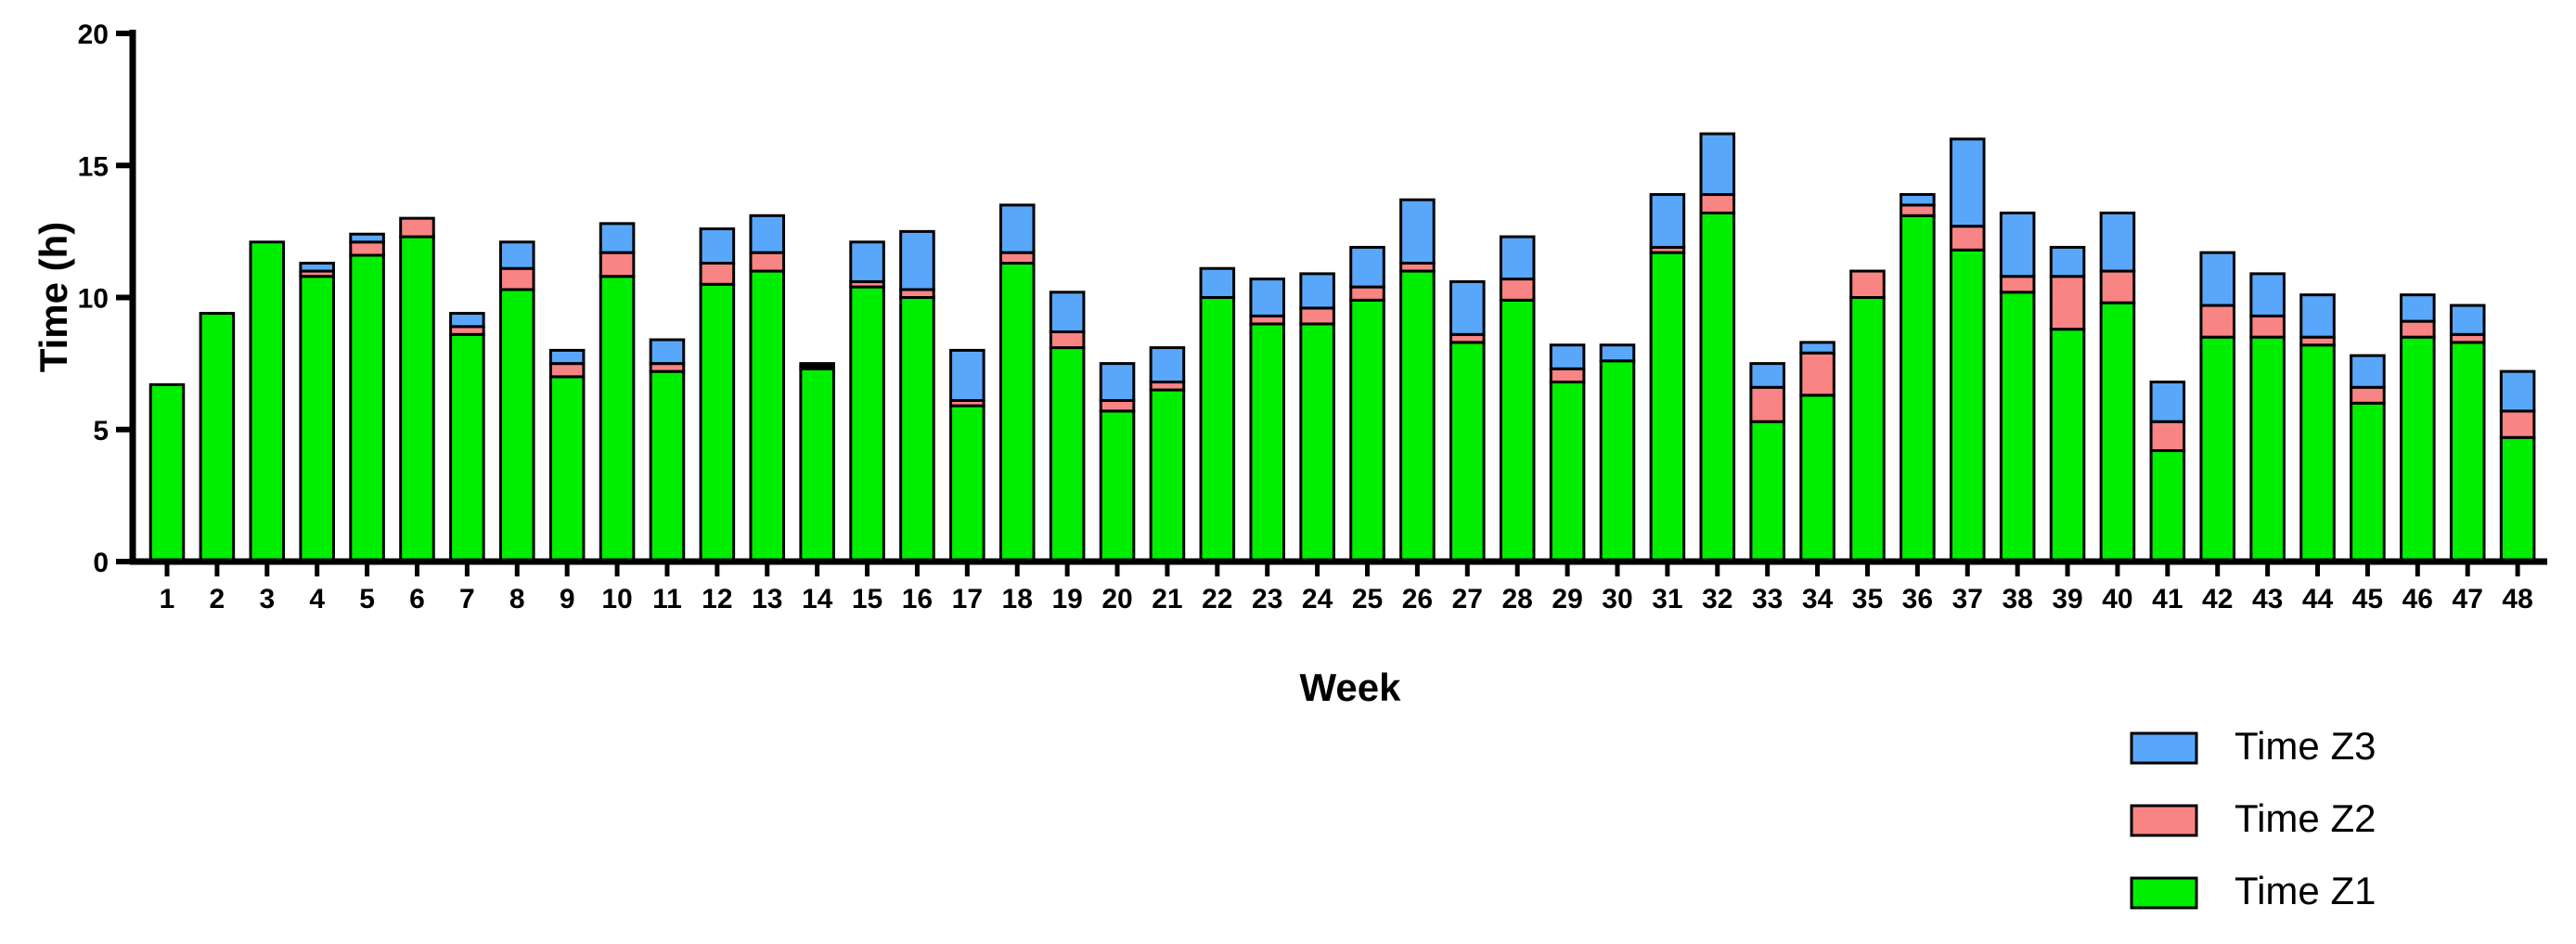 The height and width of the screenshot is (944, 2576). Describe the element at coordinates (767, 599) in the screenshot. I see `x-tick-label: 13` at that location.